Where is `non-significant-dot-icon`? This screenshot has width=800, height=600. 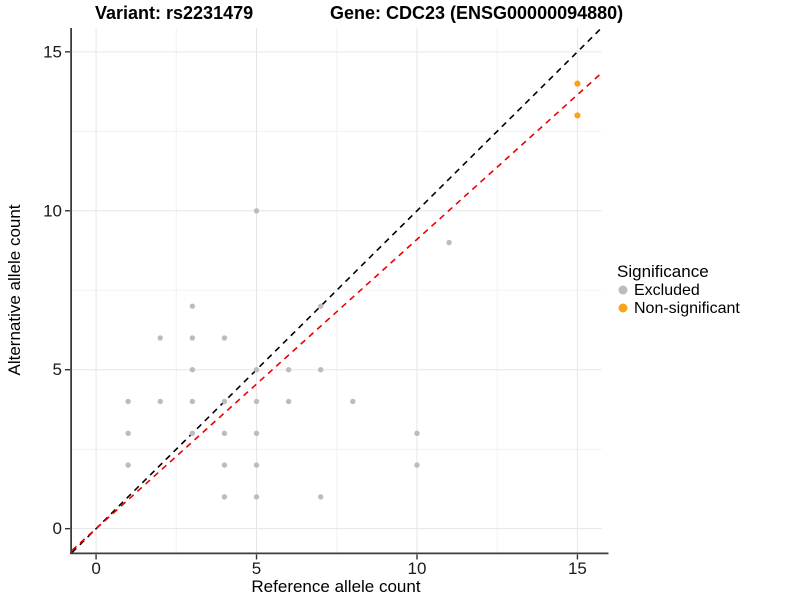
non-significant-dot-icon is located at coordinates (623, 308).